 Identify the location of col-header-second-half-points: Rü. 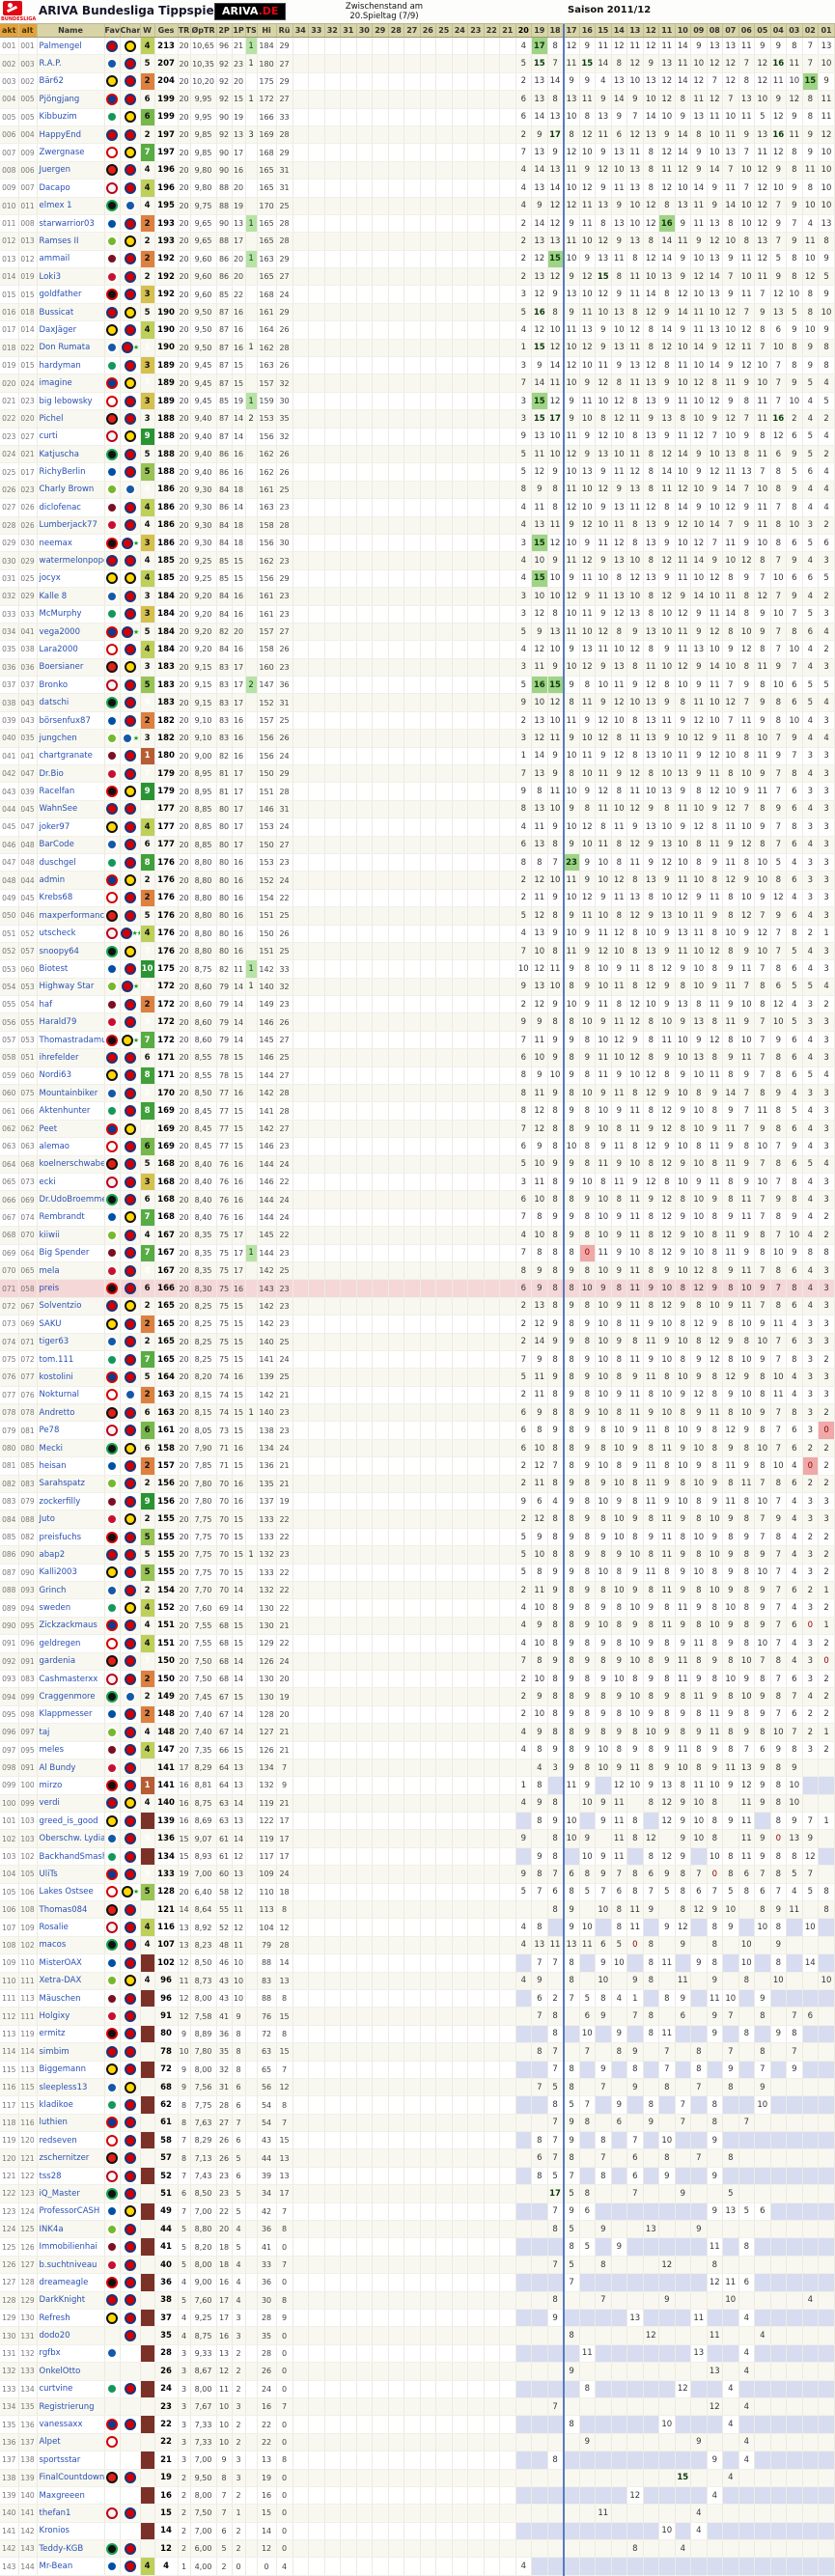
(285, 31).